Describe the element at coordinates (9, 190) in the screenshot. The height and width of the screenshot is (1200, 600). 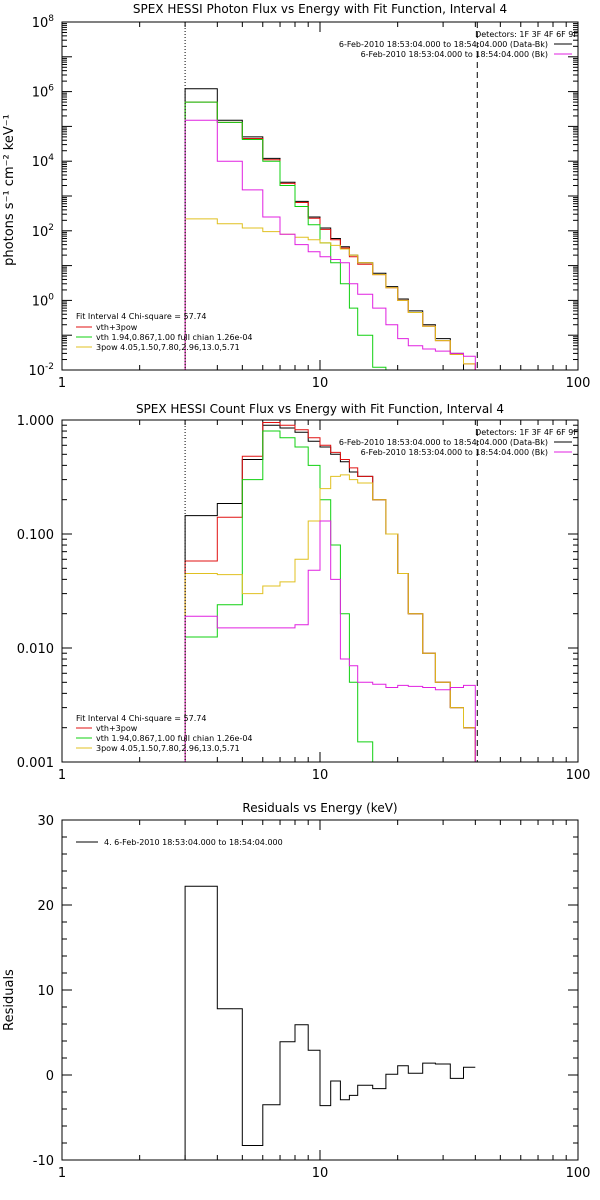
I see `y-axis-label: photons s⁻¹ cm⁻² keV⁻¹` at that location.